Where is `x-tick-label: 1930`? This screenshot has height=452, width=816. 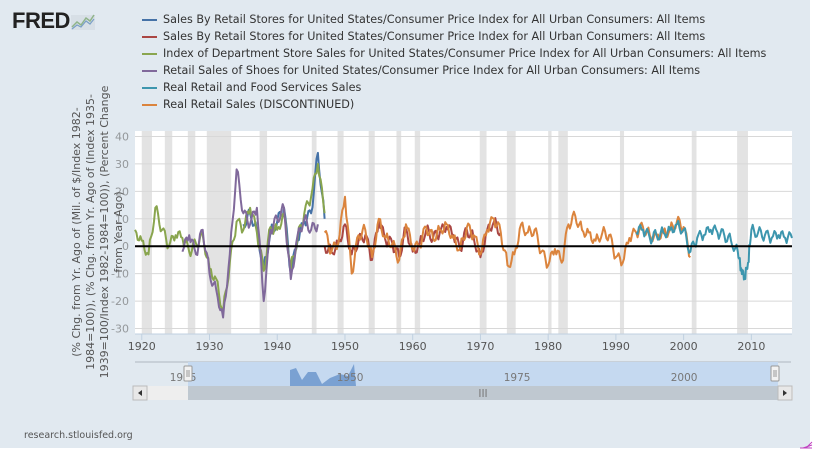
x-tick-label: 1930 is located at coordinates (210, 346).